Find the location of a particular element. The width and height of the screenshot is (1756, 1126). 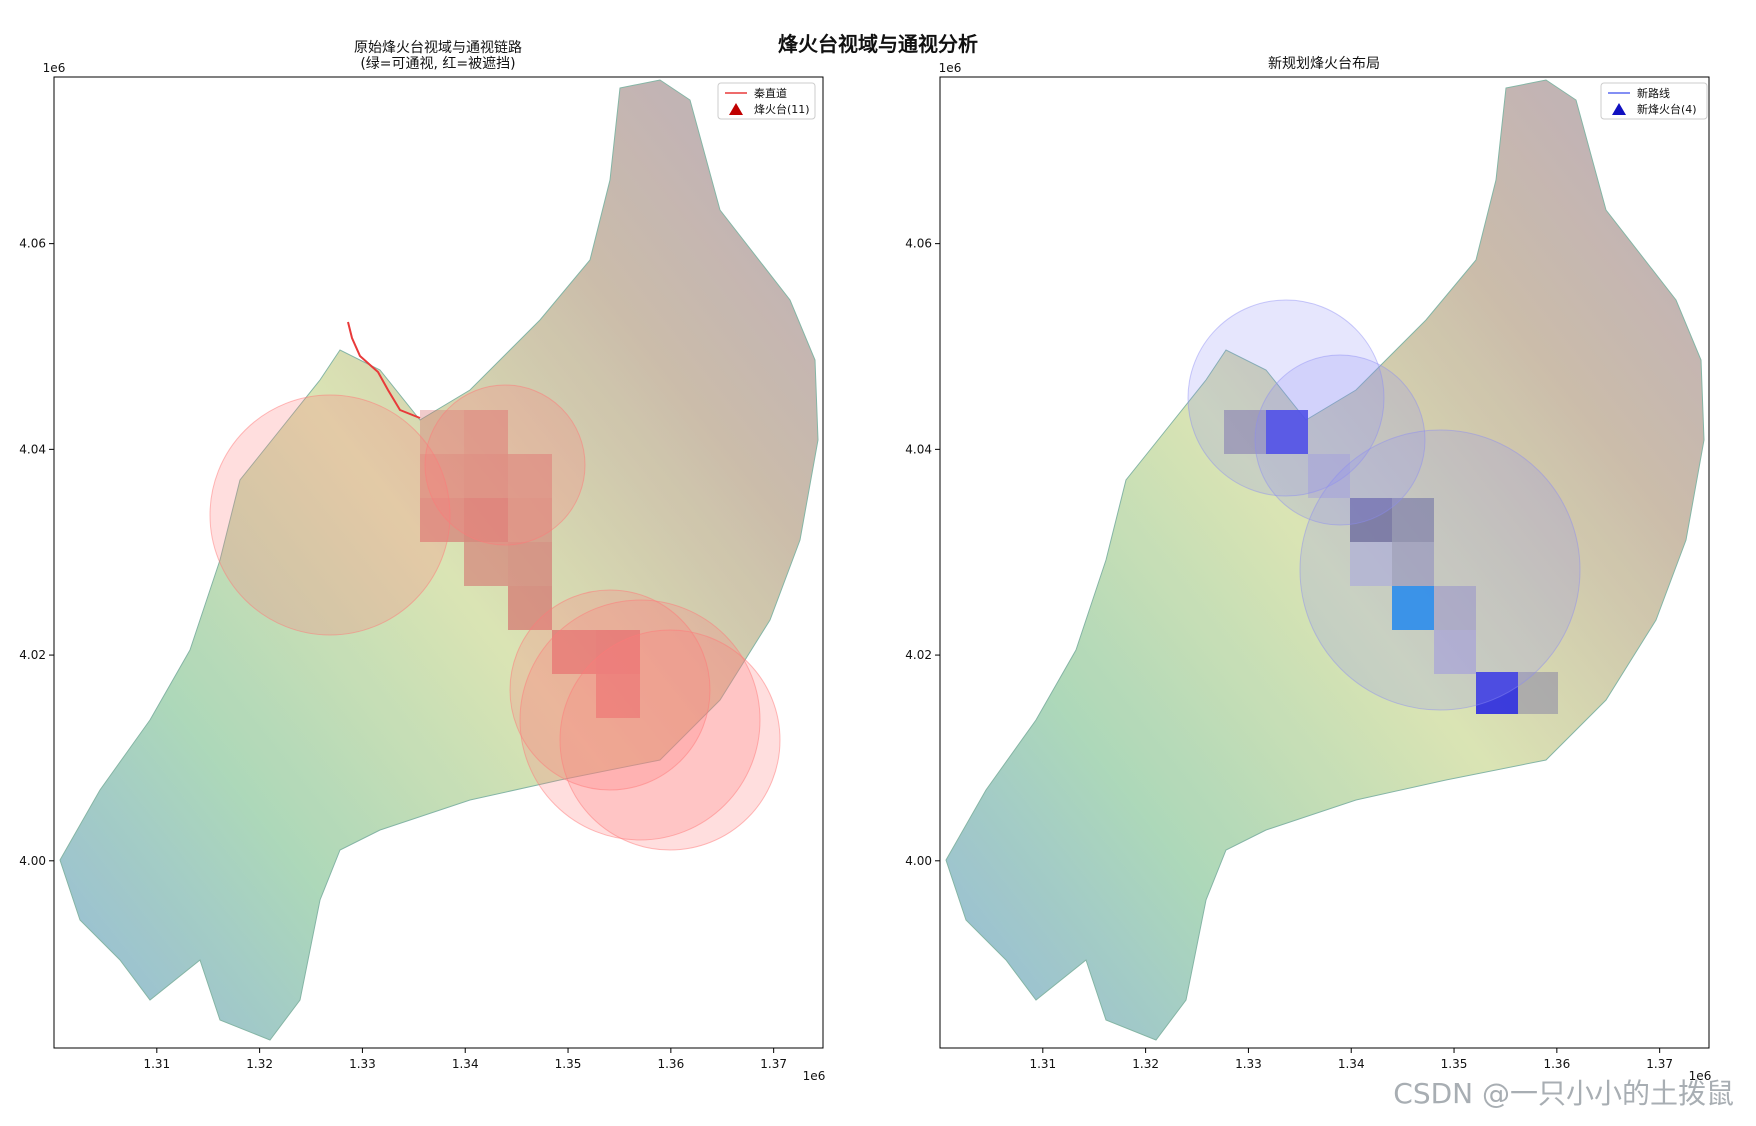

legend-label-road: 秦直道 is located at coordinates (770, 93).